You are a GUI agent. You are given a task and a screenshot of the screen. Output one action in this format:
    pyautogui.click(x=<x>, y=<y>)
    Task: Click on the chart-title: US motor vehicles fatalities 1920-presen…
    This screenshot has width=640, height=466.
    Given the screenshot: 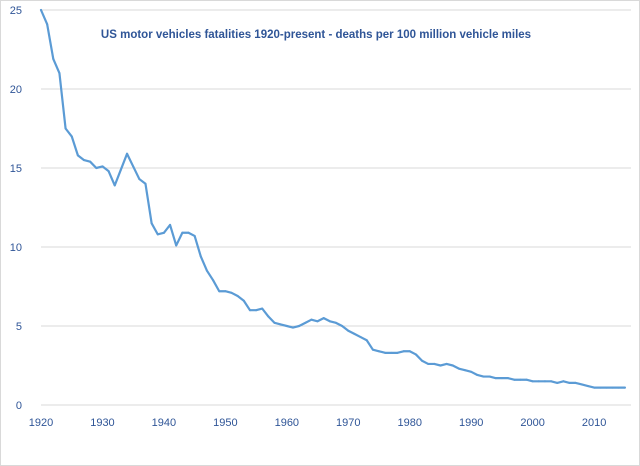 What is the action you would take?
    pyautogui.click(x=316, y=35)
    